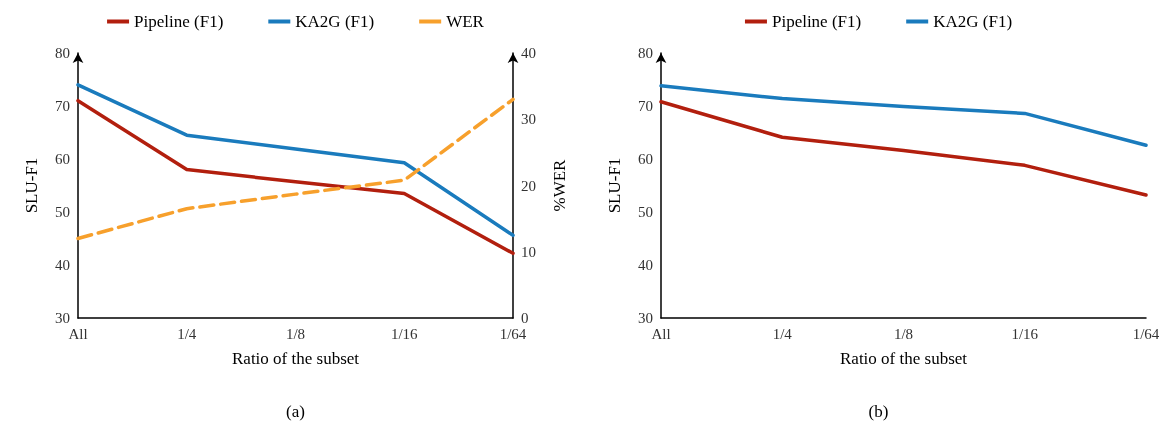 Image resolution: width=1174 pixels, height=430 pixels. Describe the element at coordinates (465, 21) in the screenshot. I see `legend-label: WER` at that location.